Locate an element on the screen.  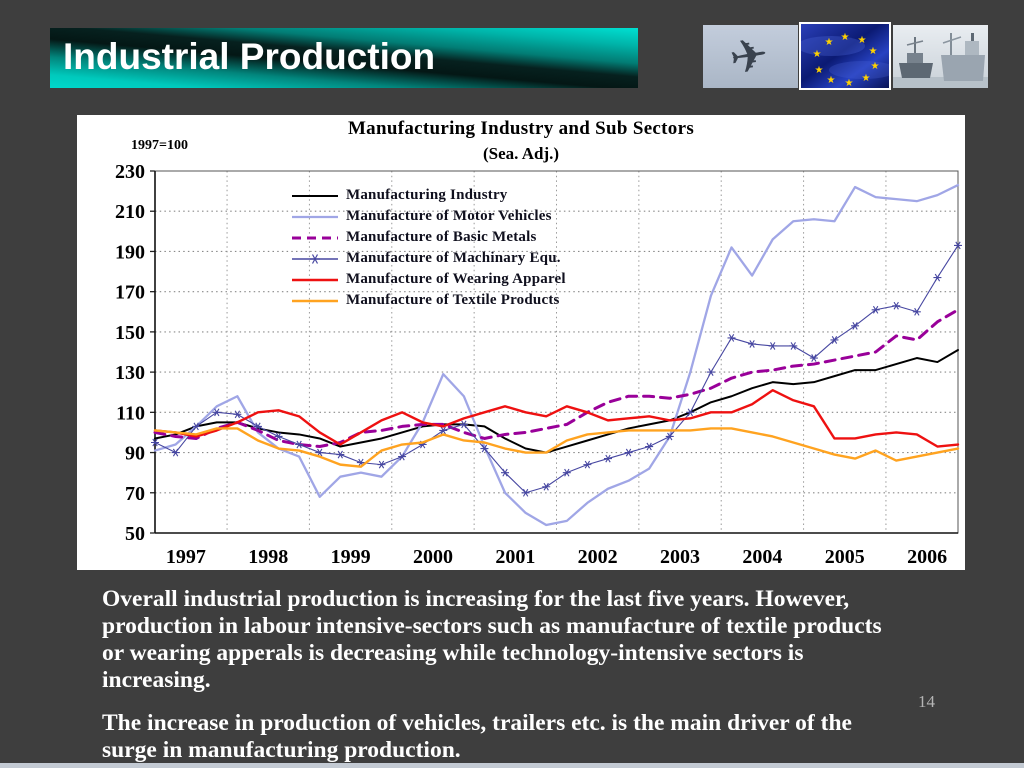
body-line: increasing. is located at coordinates (156, 680).